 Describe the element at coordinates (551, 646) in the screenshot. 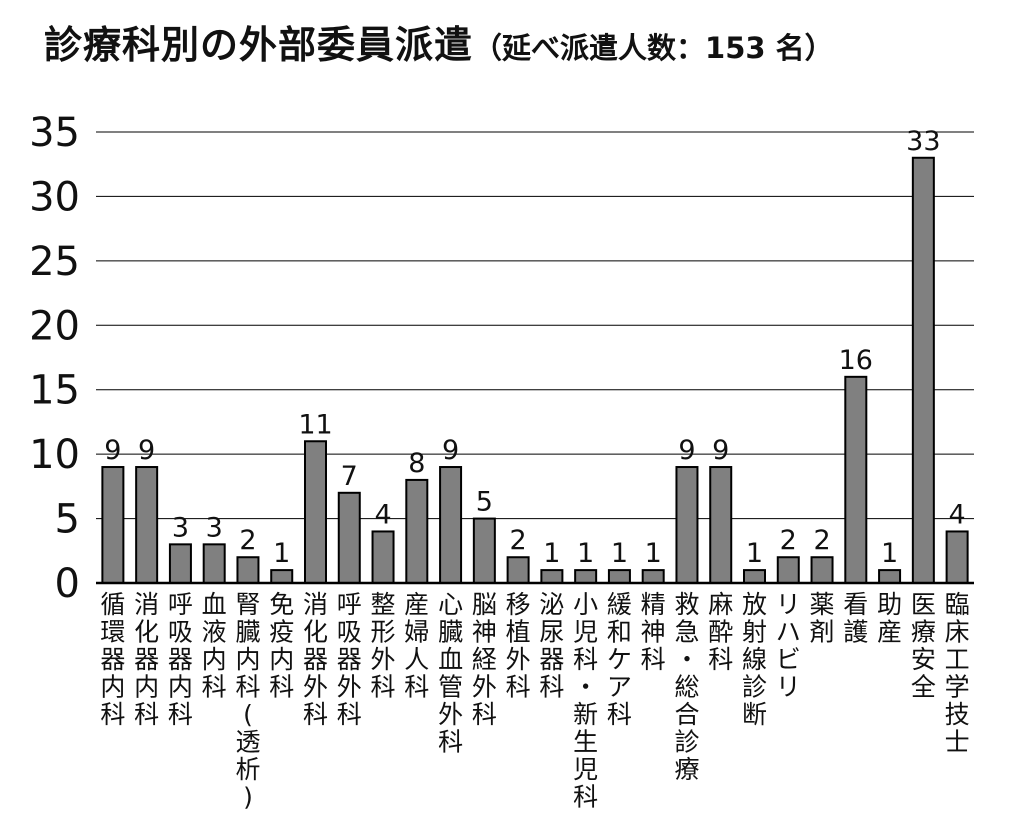

I see `category-label: 泌尿器科` at that location.